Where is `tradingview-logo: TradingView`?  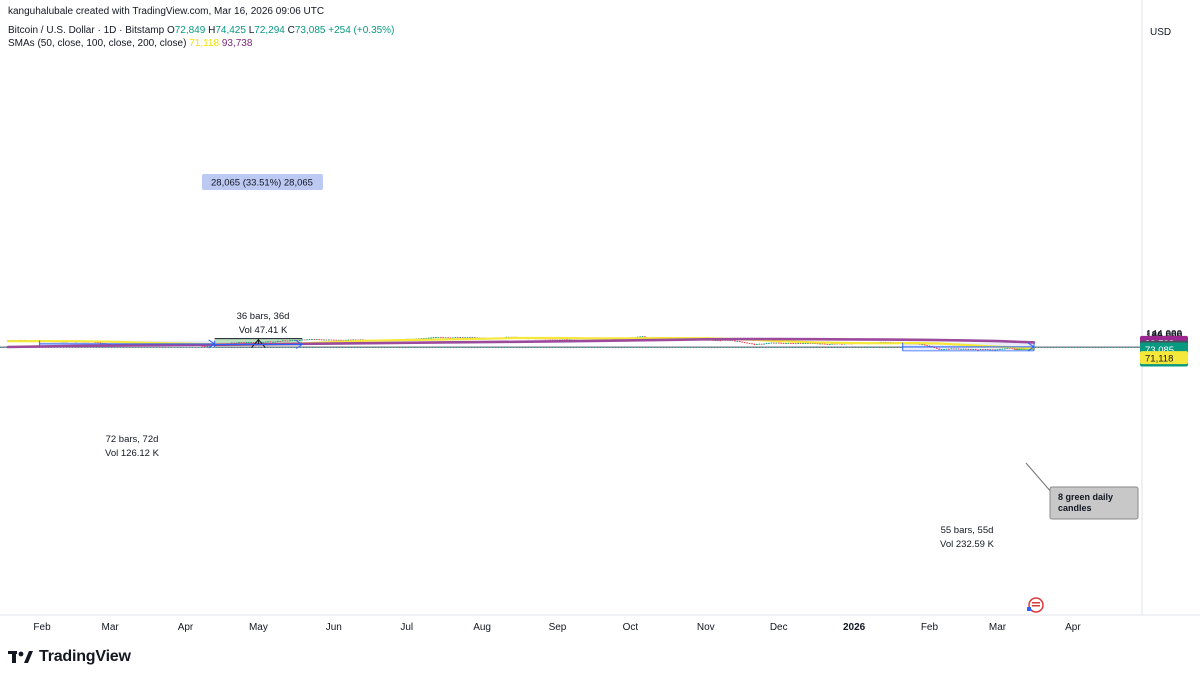
tradingview-logo: TradingView is located at coordinates (69, 657).